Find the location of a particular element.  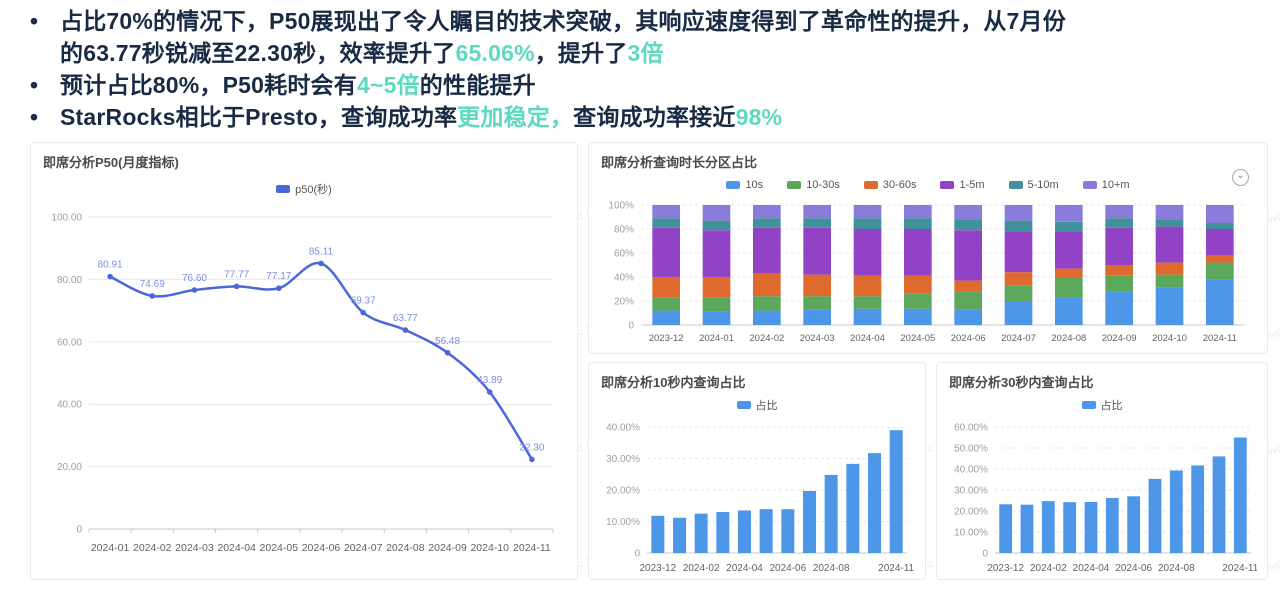

legend-item: 30-60s is located at coordinates (889, 185).